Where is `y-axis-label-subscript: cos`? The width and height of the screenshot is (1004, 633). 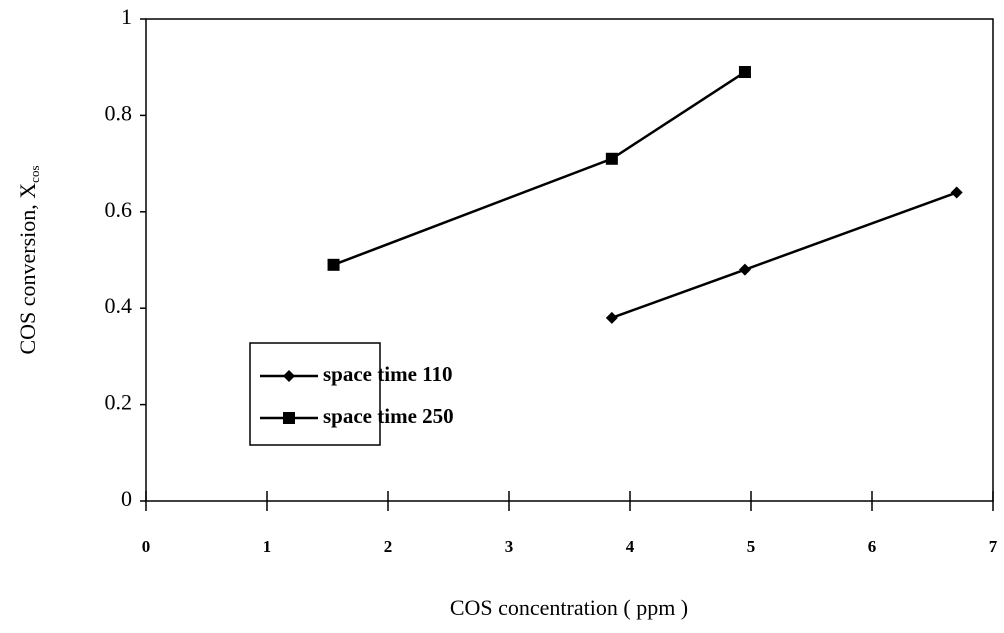 y-axis-label-subscript: cos is located at coordinates (34, 173).